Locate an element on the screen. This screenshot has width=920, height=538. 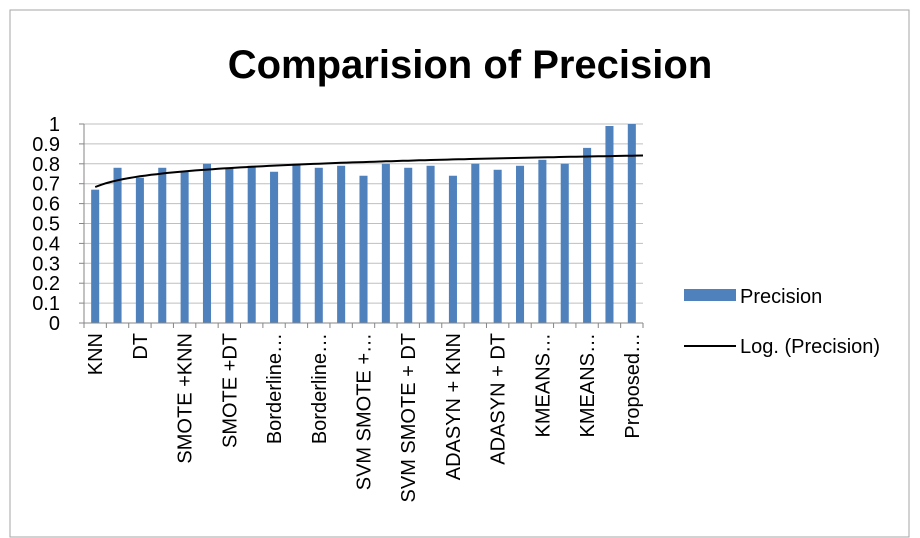
trendline is located at coordinates (369, 171).